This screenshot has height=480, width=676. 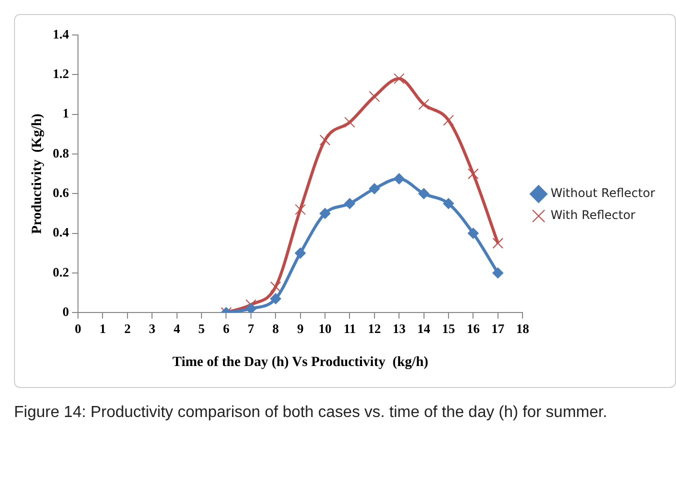 I want to click on y-tick-label: 1.4, so click(x=61, y=34).